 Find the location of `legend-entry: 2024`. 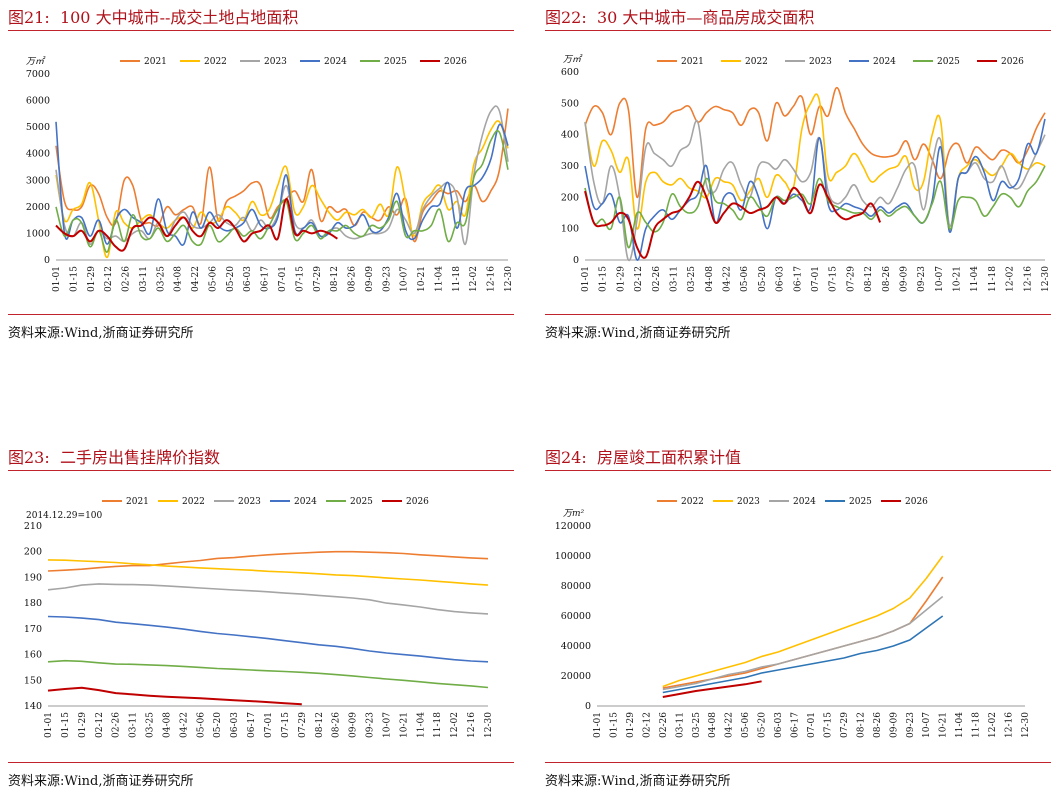

legend-entry: 2024 is located at coordinates (335, 62).